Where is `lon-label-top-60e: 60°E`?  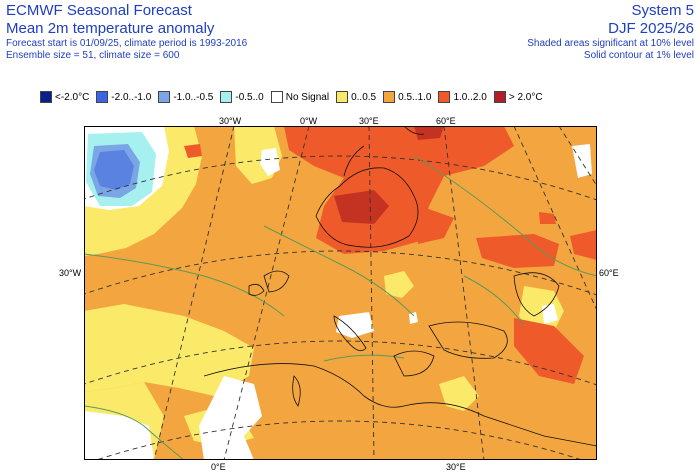
lon-label-top-60e: 60°E is located at coordinates (446, 121).